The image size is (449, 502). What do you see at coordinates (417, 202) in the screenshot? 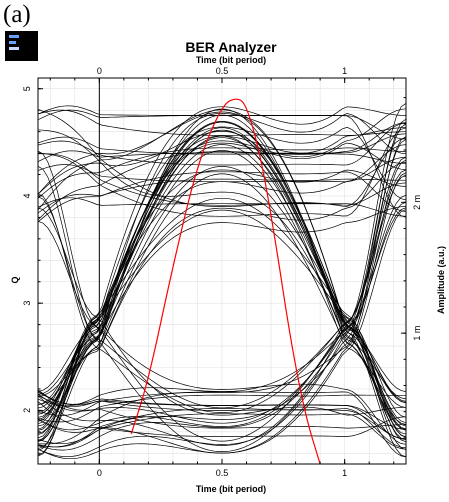
I see `y2-tick-label: 2 m` at bounding box center [417, 202].